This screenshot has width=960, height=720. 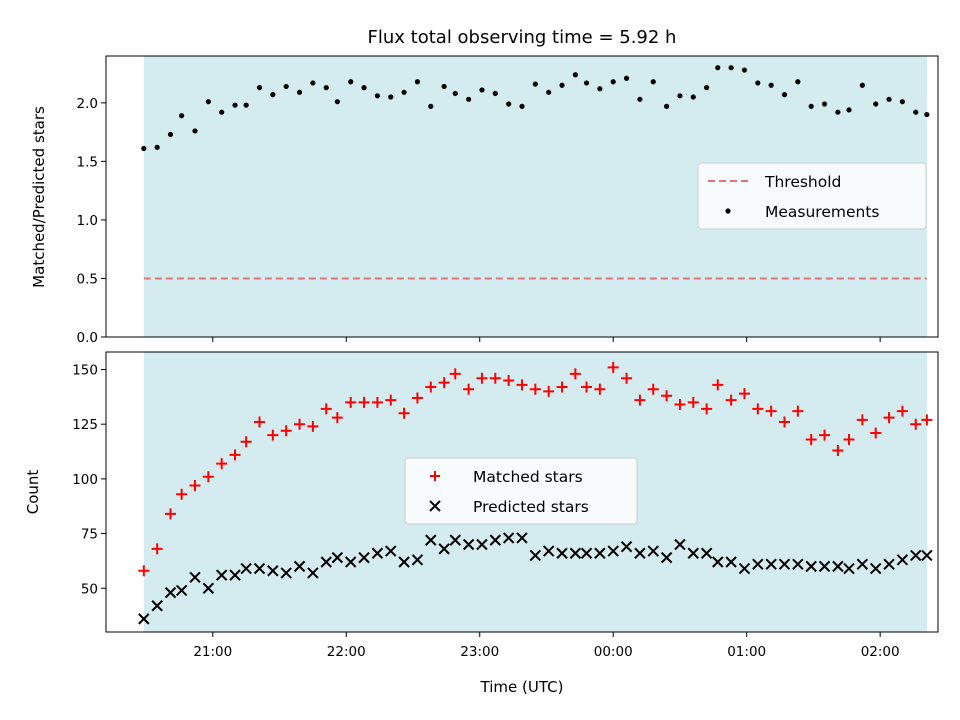 I want to click on x-tick-label: 22:00, so click(x=346, y=652).